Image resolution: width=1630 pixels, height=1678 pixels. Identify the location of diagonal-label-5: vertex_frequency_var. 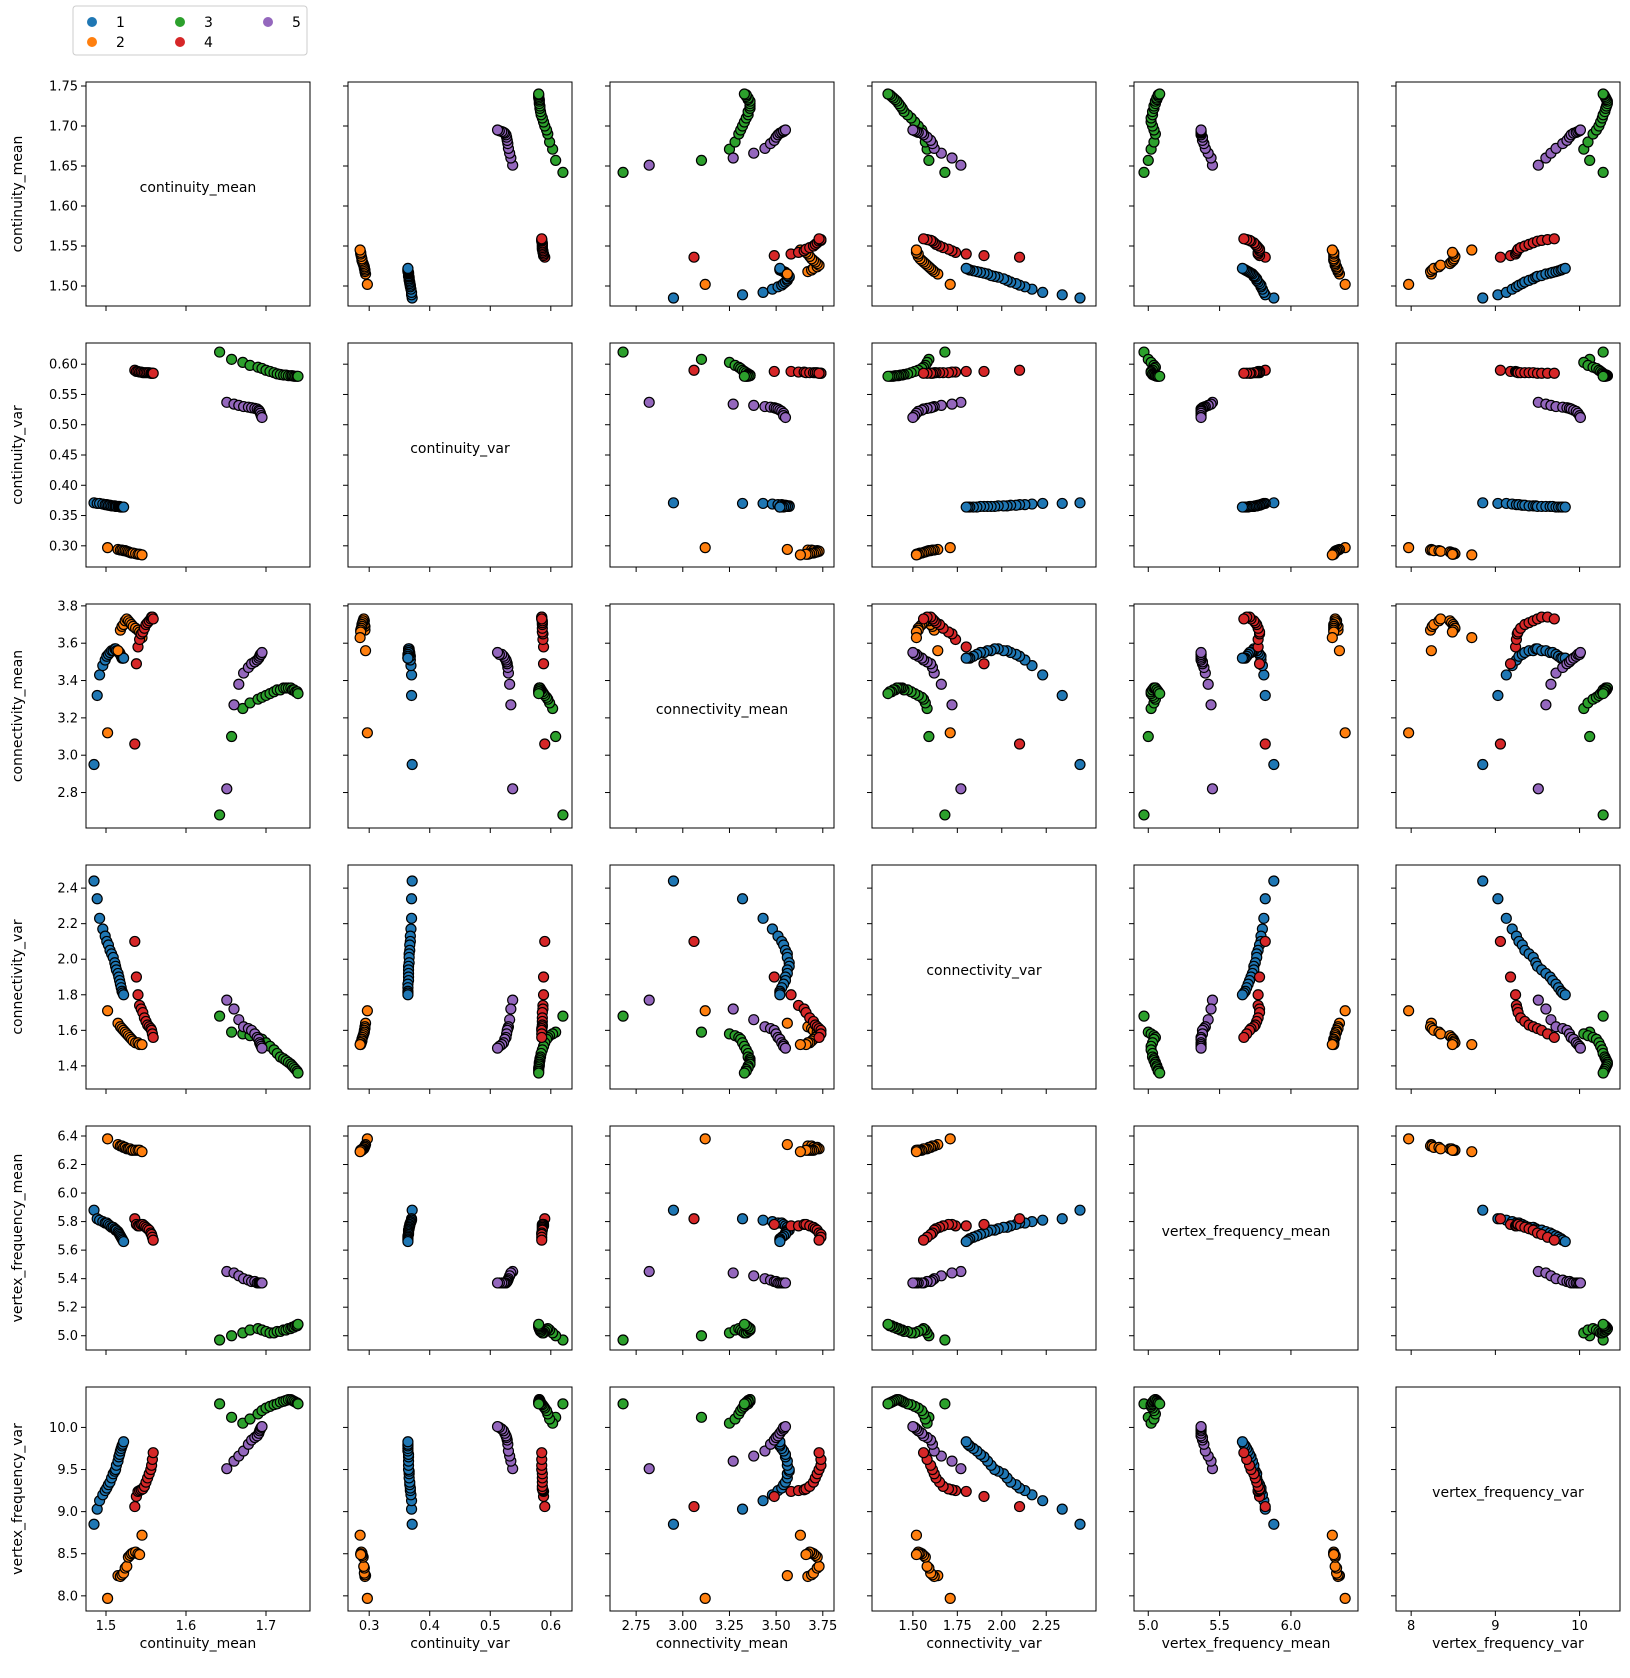
(1508, 1493).